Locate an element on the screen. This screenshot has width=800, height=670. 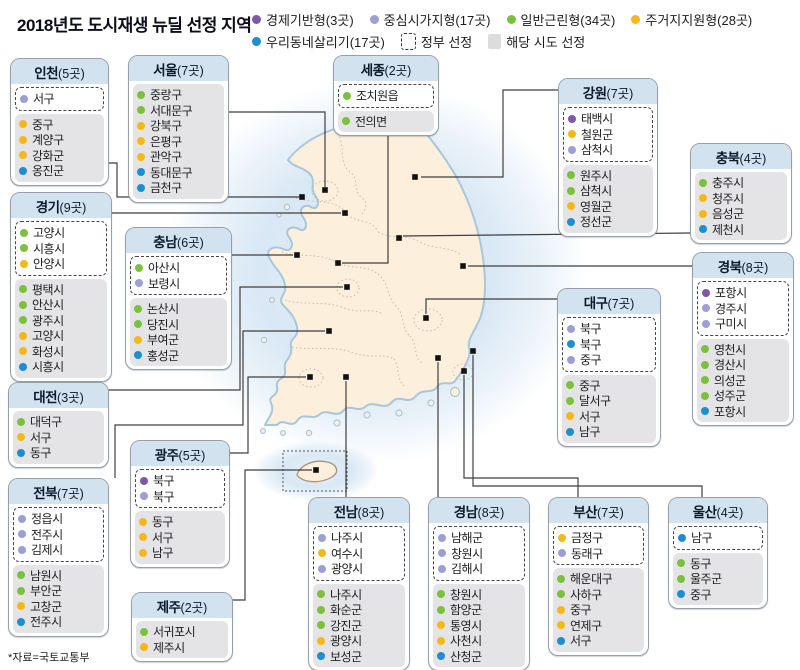
region-title: 전북(7곳) is located at coordinates (58, 491).